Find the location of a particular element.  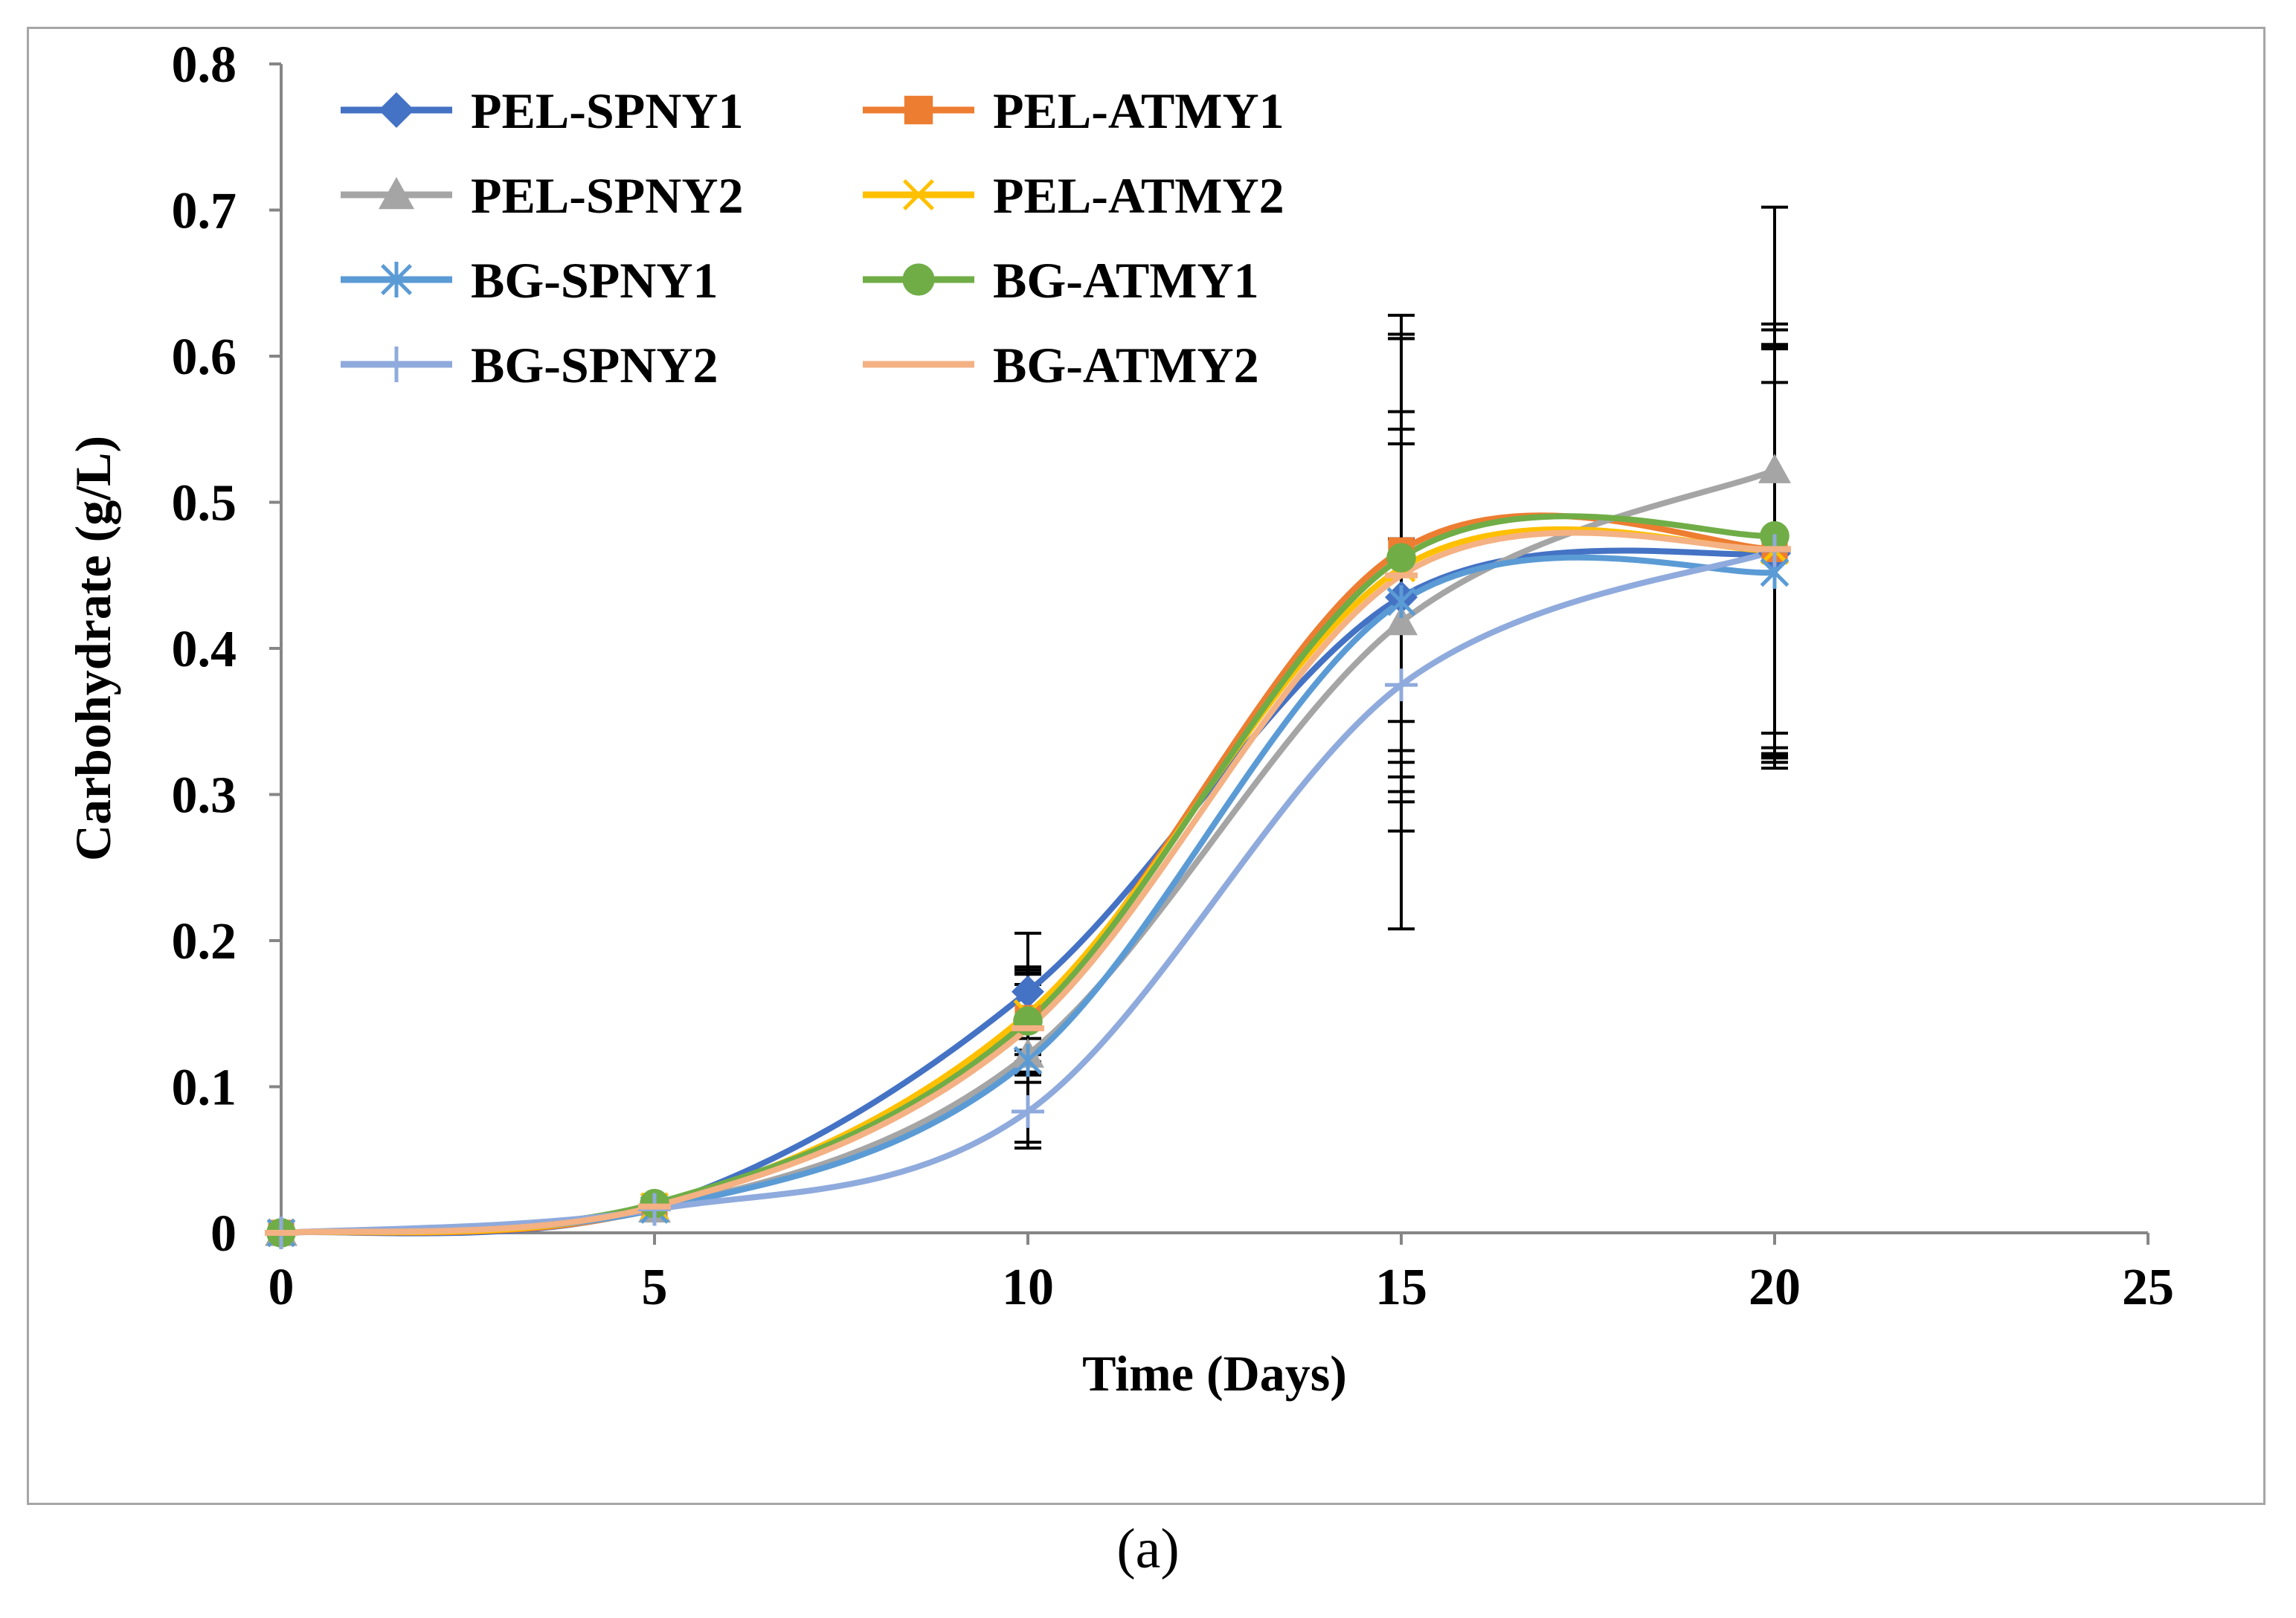

y-tick-label: 0.5 is located at coordinates (204, 503).